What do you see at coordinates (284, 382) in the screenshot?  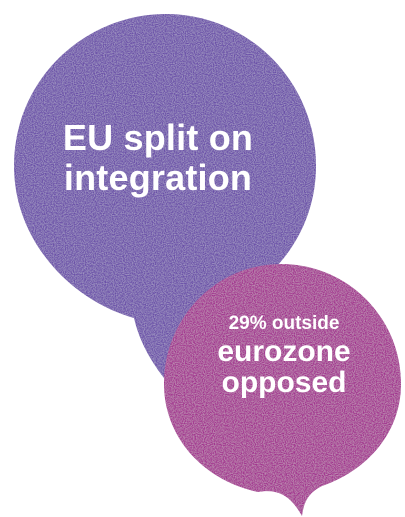 I see `magenta-bubble-line-3: opposed` at bounding box center [284, 382].